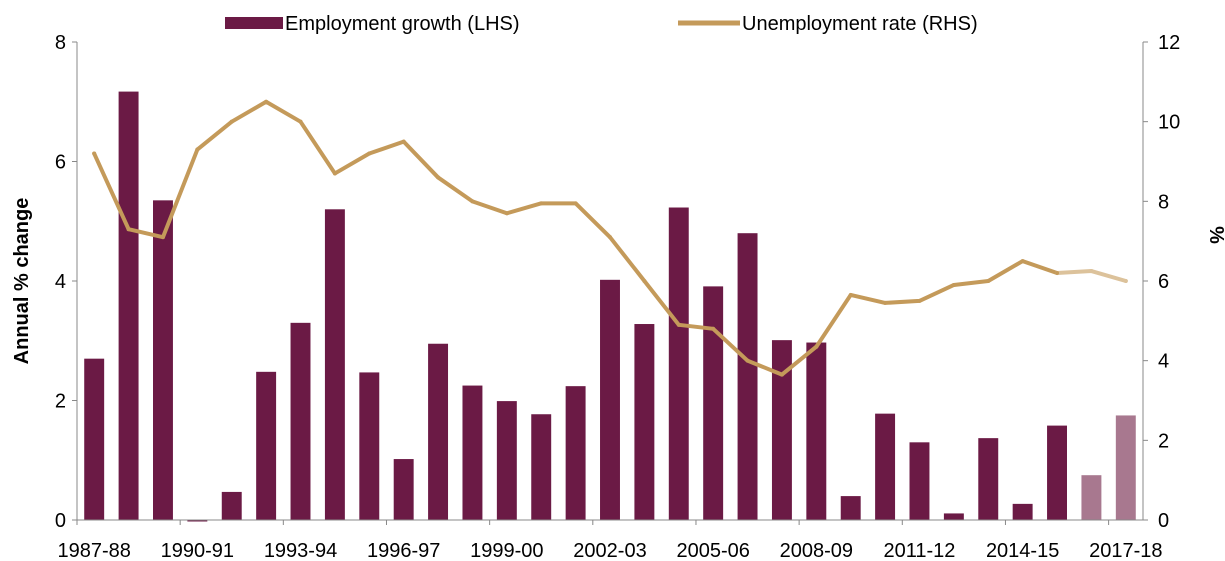 The image size is (1225, 561). What do you see at coordinates (712, 550) in the screenshot?
I see `x-tick-label: 2005-06` at bounding box center [712, 550].